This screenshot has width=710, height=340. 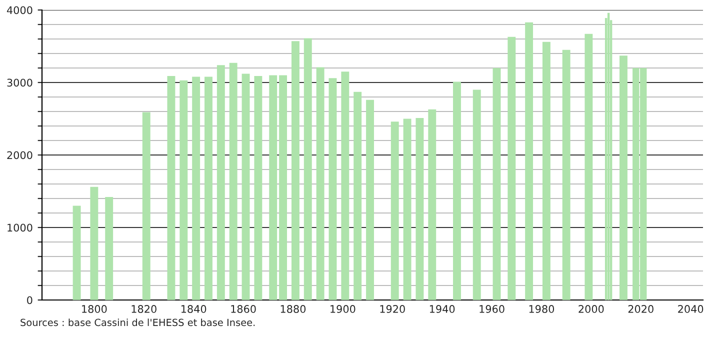 What do you see at coordinates (492, 309) in the screenshot?
I see `x-tick-label: 1960` at bounding box center [492, 309].